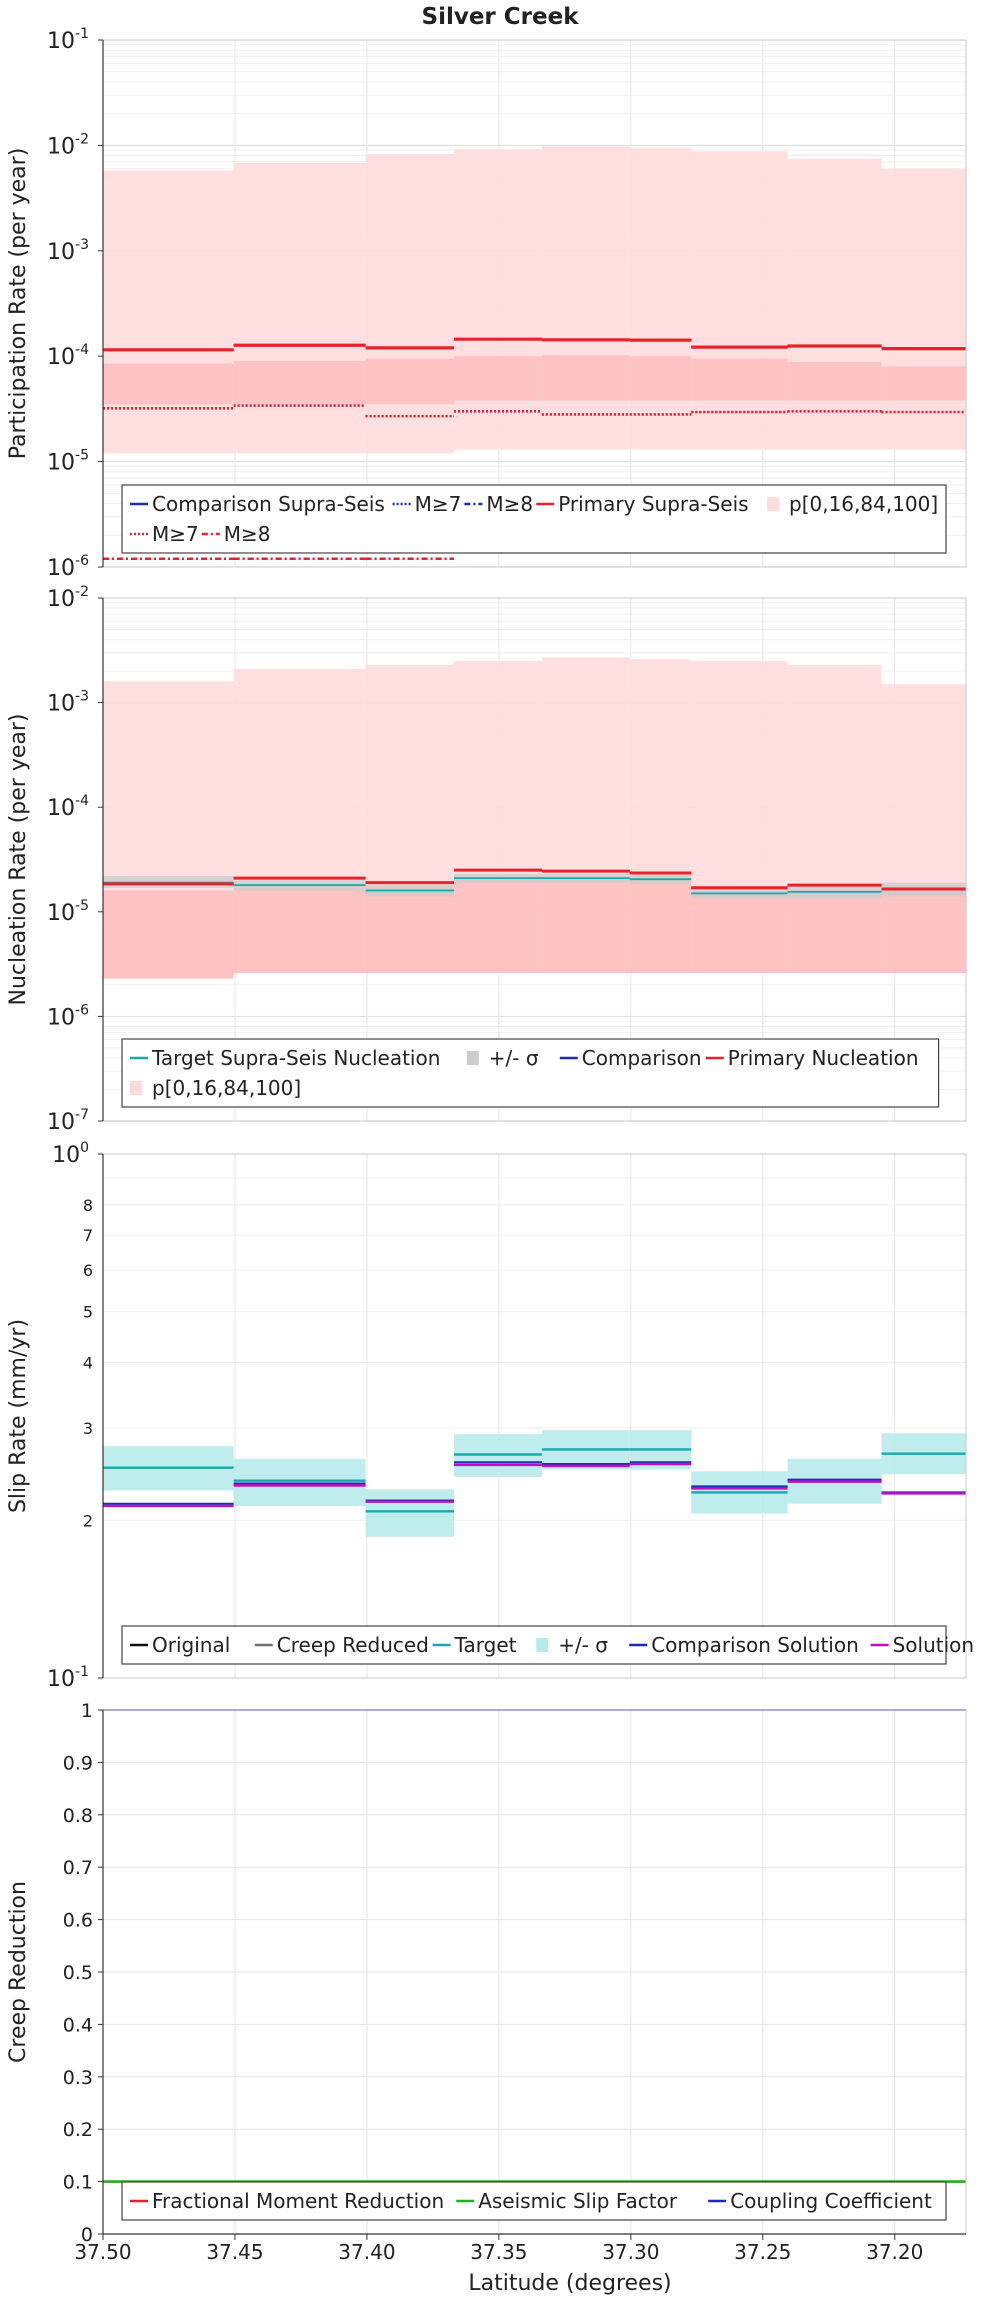  I want to click on y-tick-label: 0.8, so click(78, 1816).